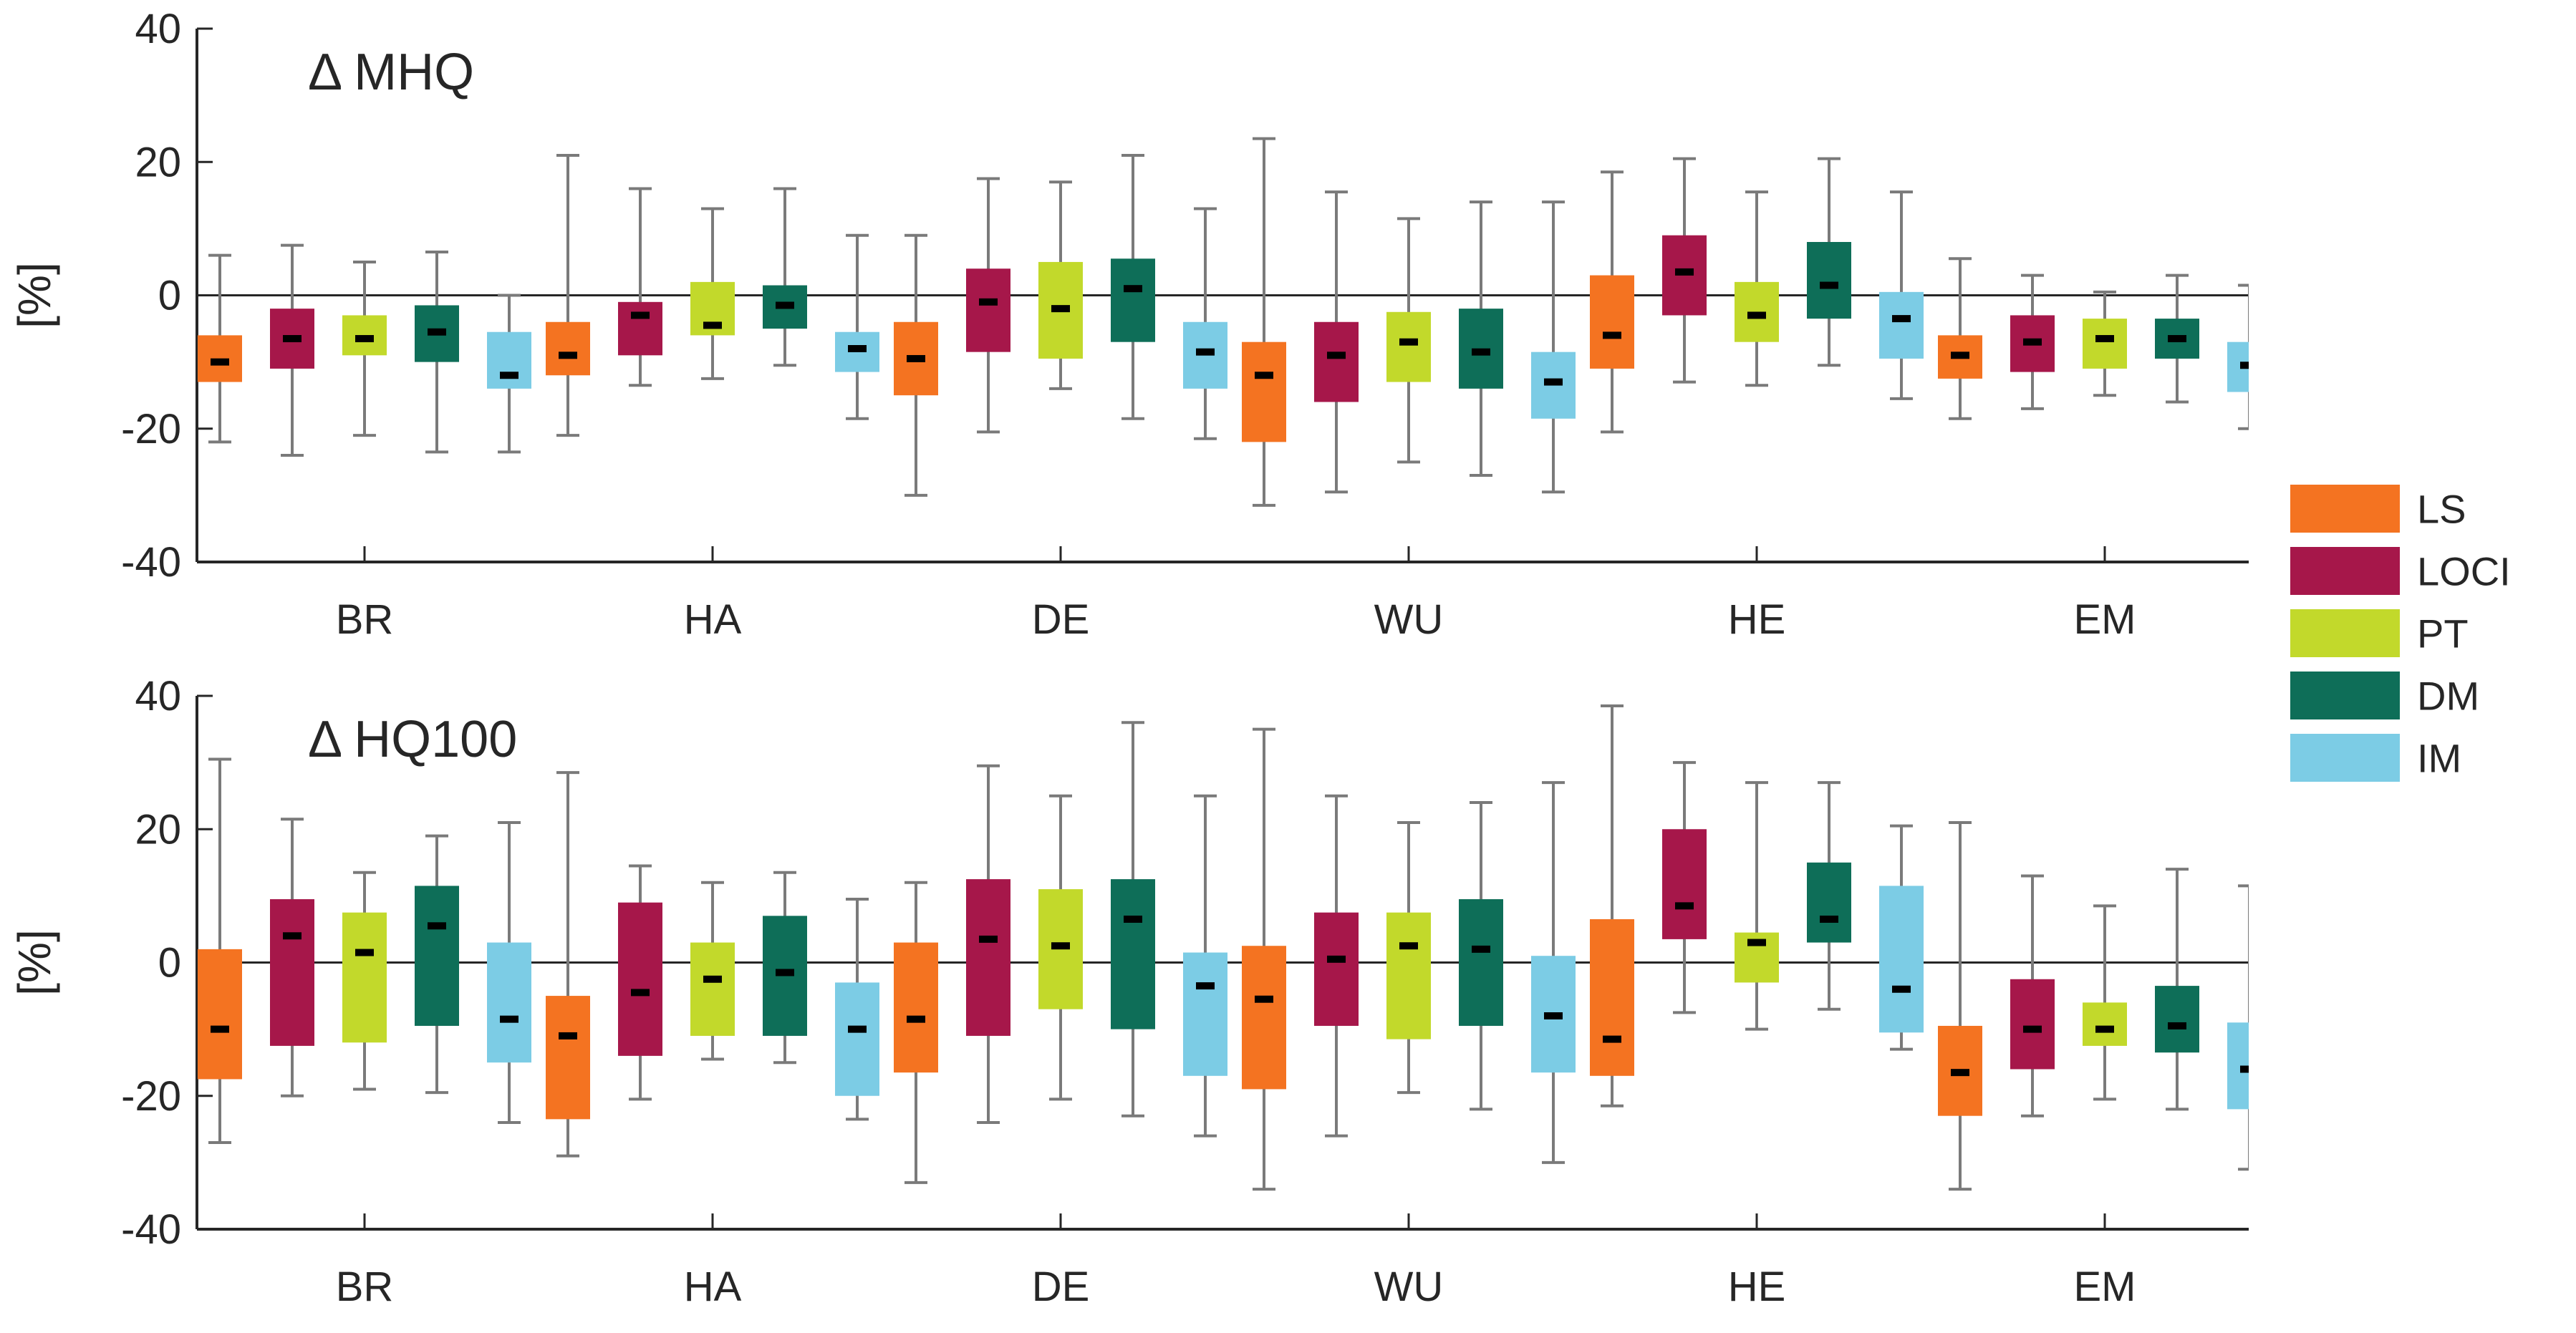 Image resolution: width=2576 pixels, height=1333 pixels. What do you see at coordinates (169, 963) in the screenshot?
I see `y-tick-label: 0` at bounding box center [169, 963].